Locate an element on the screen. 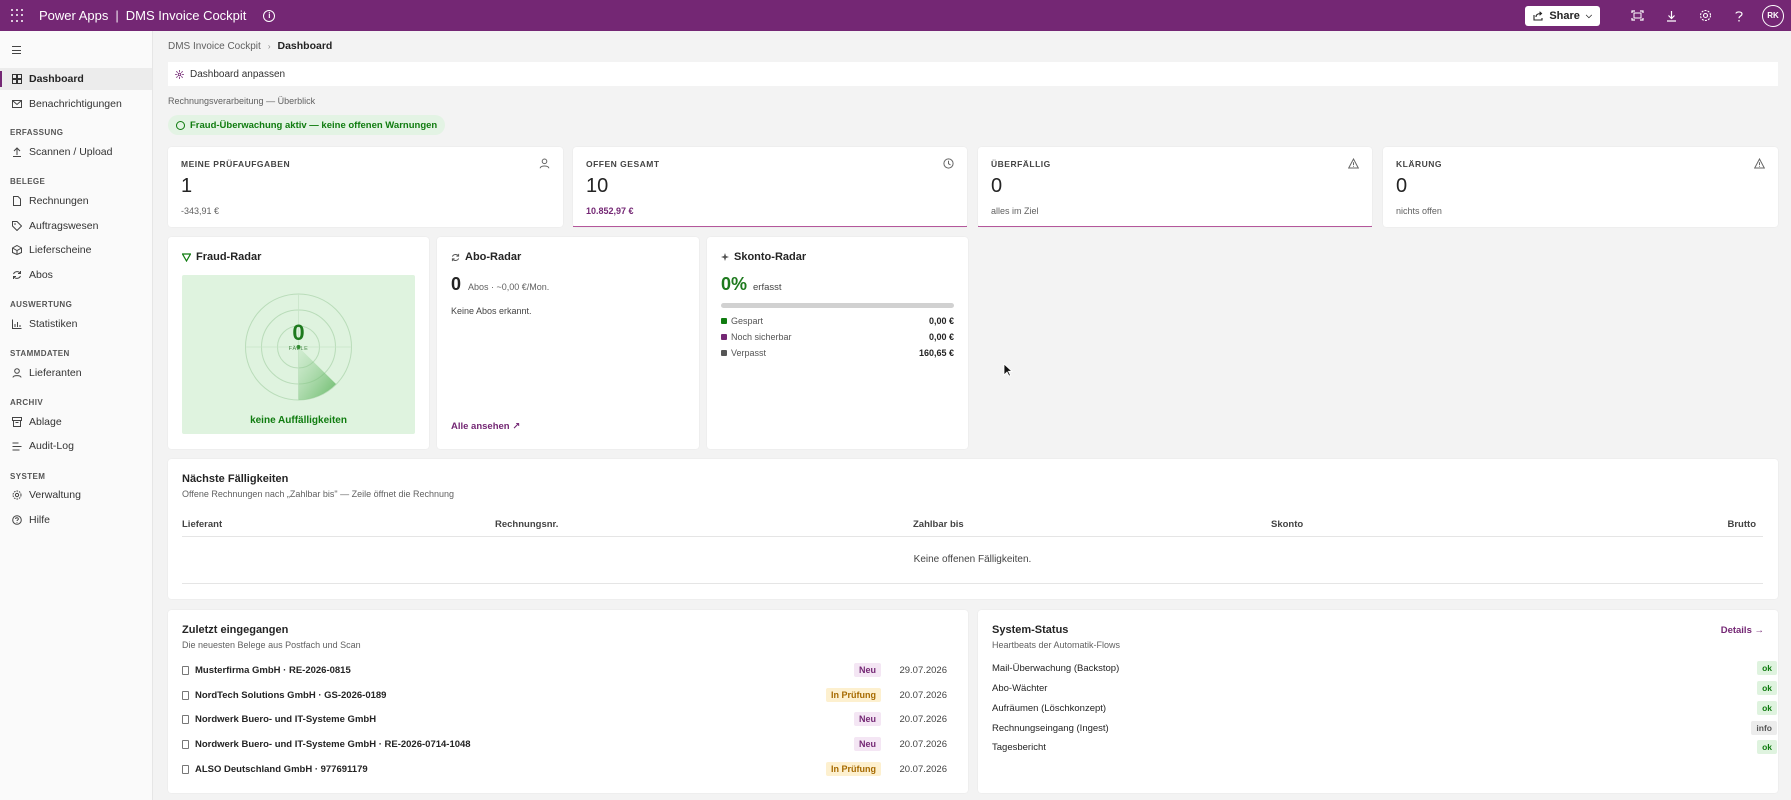 The width and height of the screenshot is (1791, 800). sidebar-item-delivery-notes: Lieferscheine is located at coordinates (76, 250).